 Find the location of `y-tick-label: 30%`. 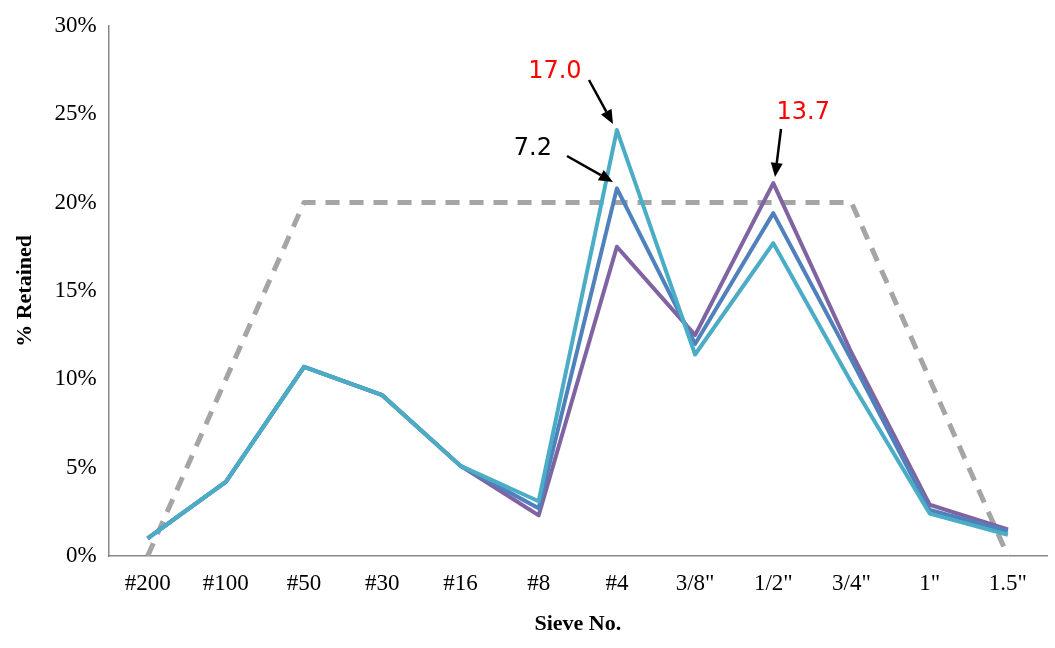

y-tick-label: 30% is located at coordinates (75, 24).